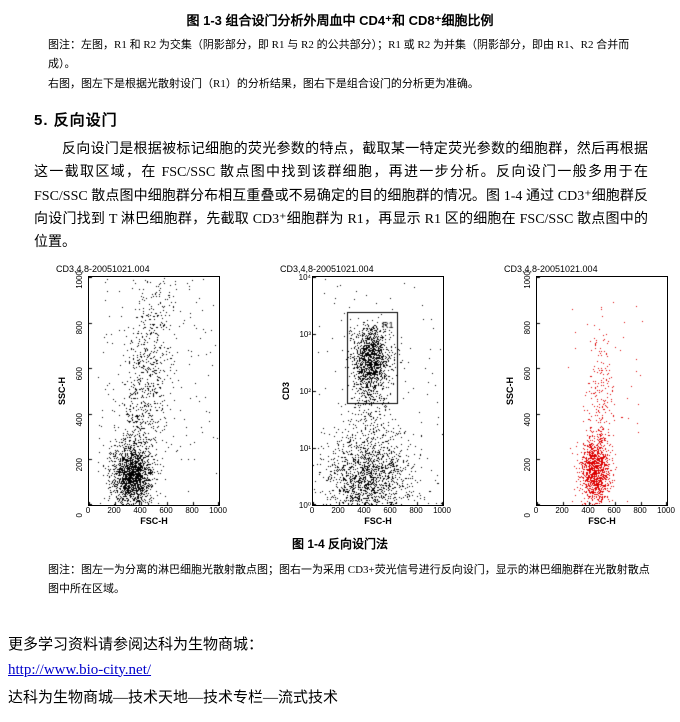 This screenshot has height=722, width=680. I want to click on figure-1-3-caption: 图 1-3 组合设门分析外周血中 CD4⁺和 CD8⁺细胞比例, so click(340, 20).